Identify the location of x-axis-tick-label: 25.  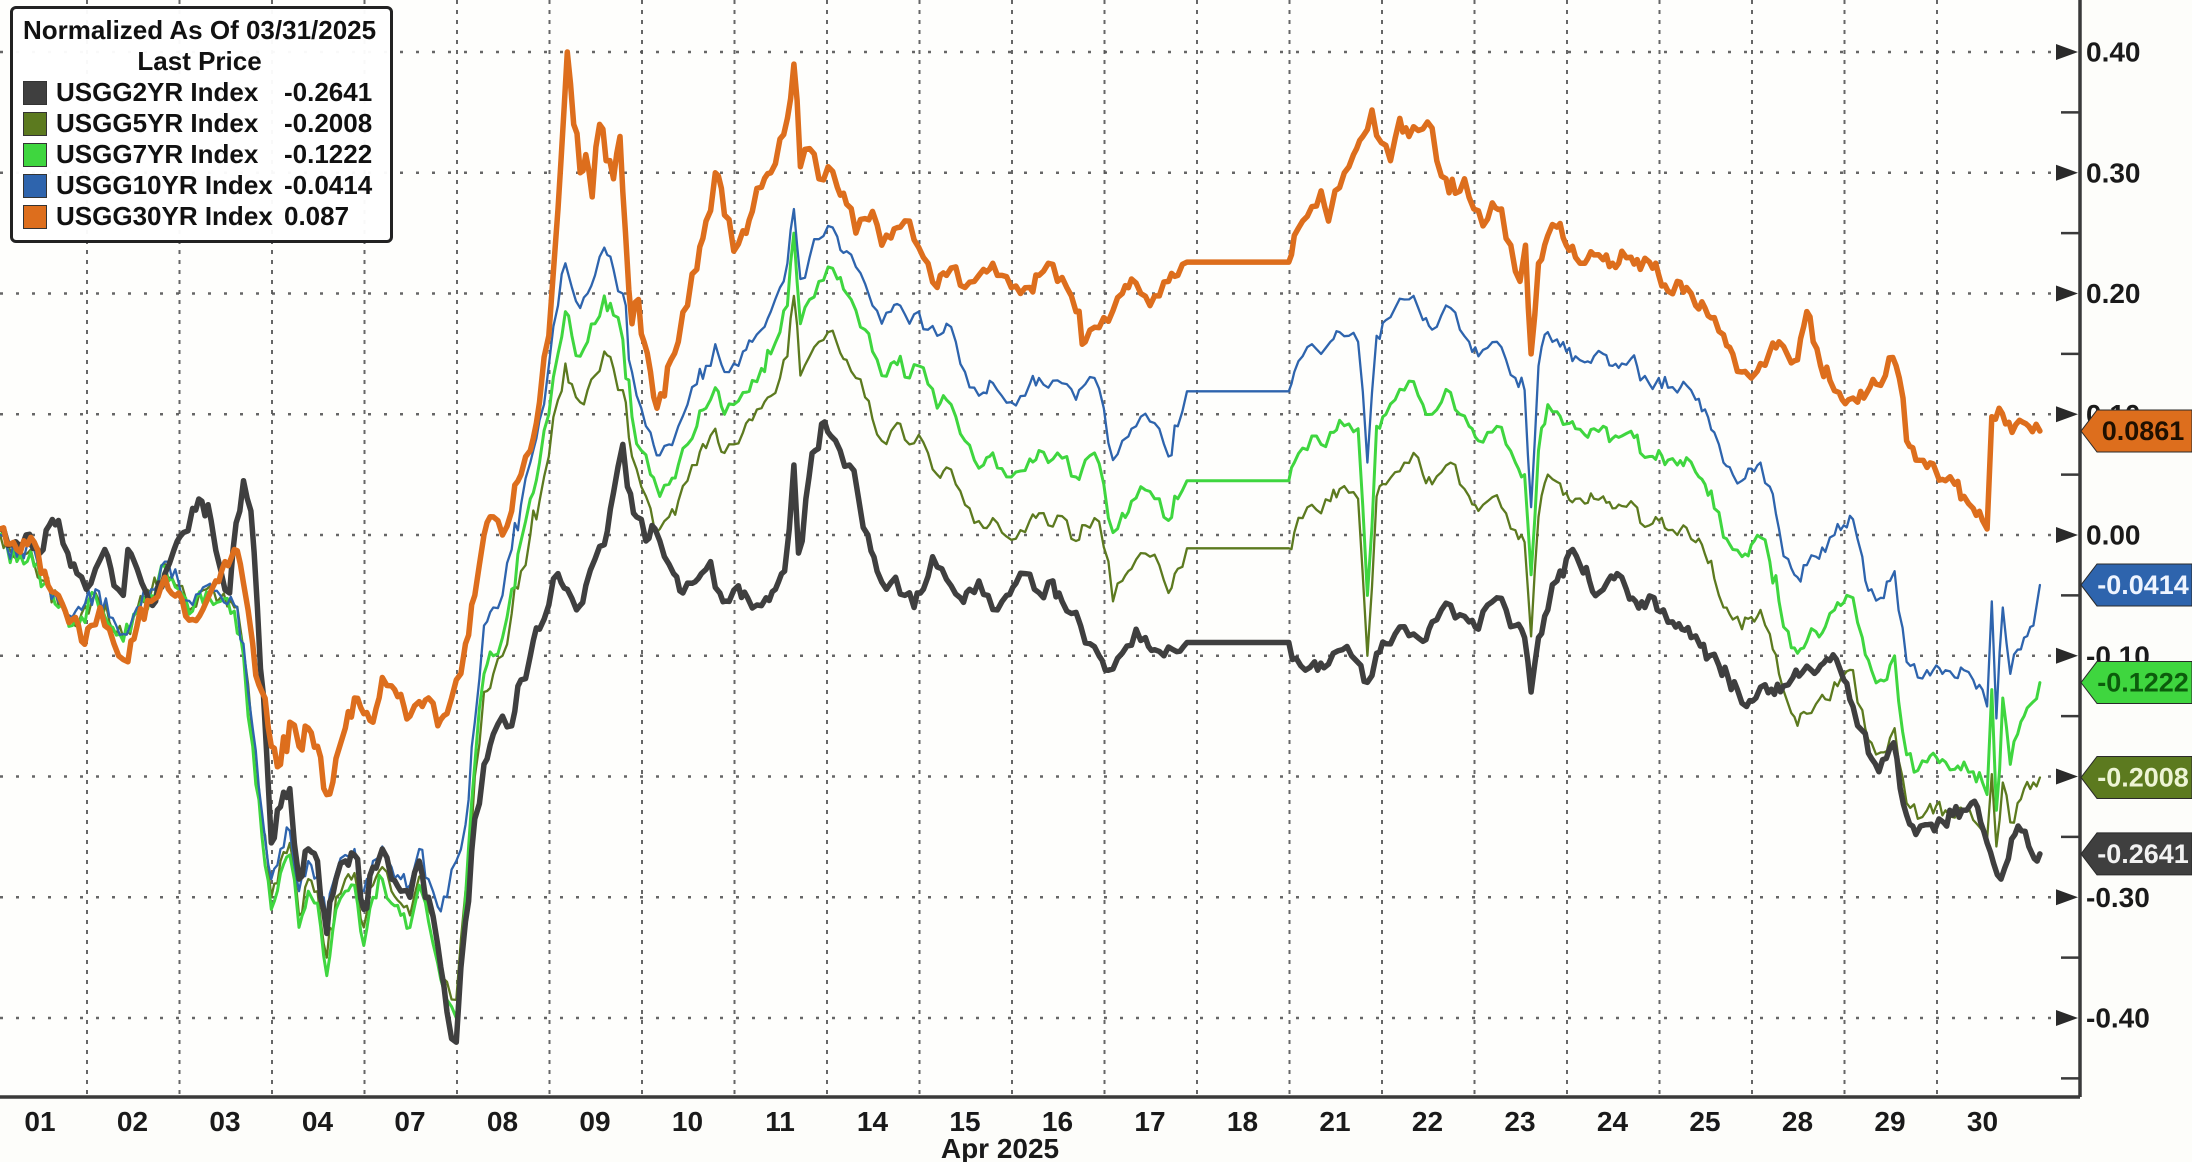
(1704, 1121).